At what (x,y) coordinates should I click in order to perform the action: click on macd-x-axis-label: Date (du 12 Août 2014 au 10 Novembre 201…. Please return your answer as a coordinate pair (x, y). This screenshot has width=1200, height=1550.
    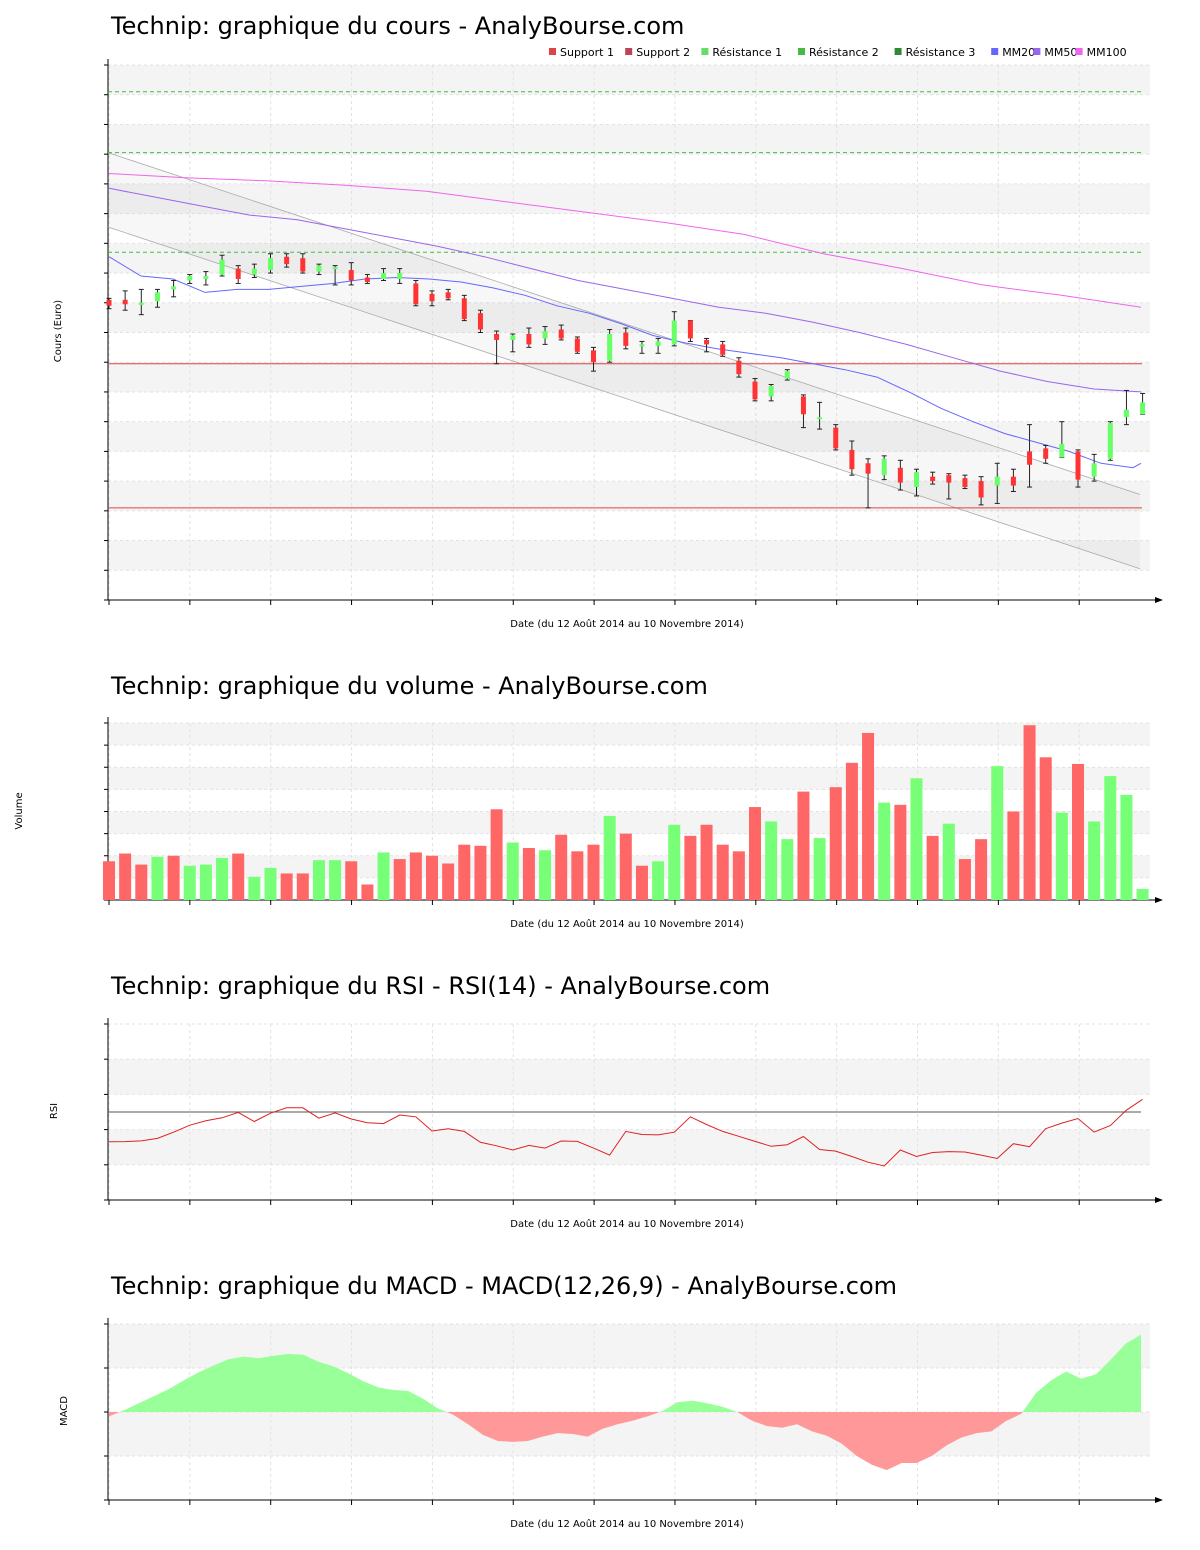
    Looking at the image, I should click on (627, 1524).